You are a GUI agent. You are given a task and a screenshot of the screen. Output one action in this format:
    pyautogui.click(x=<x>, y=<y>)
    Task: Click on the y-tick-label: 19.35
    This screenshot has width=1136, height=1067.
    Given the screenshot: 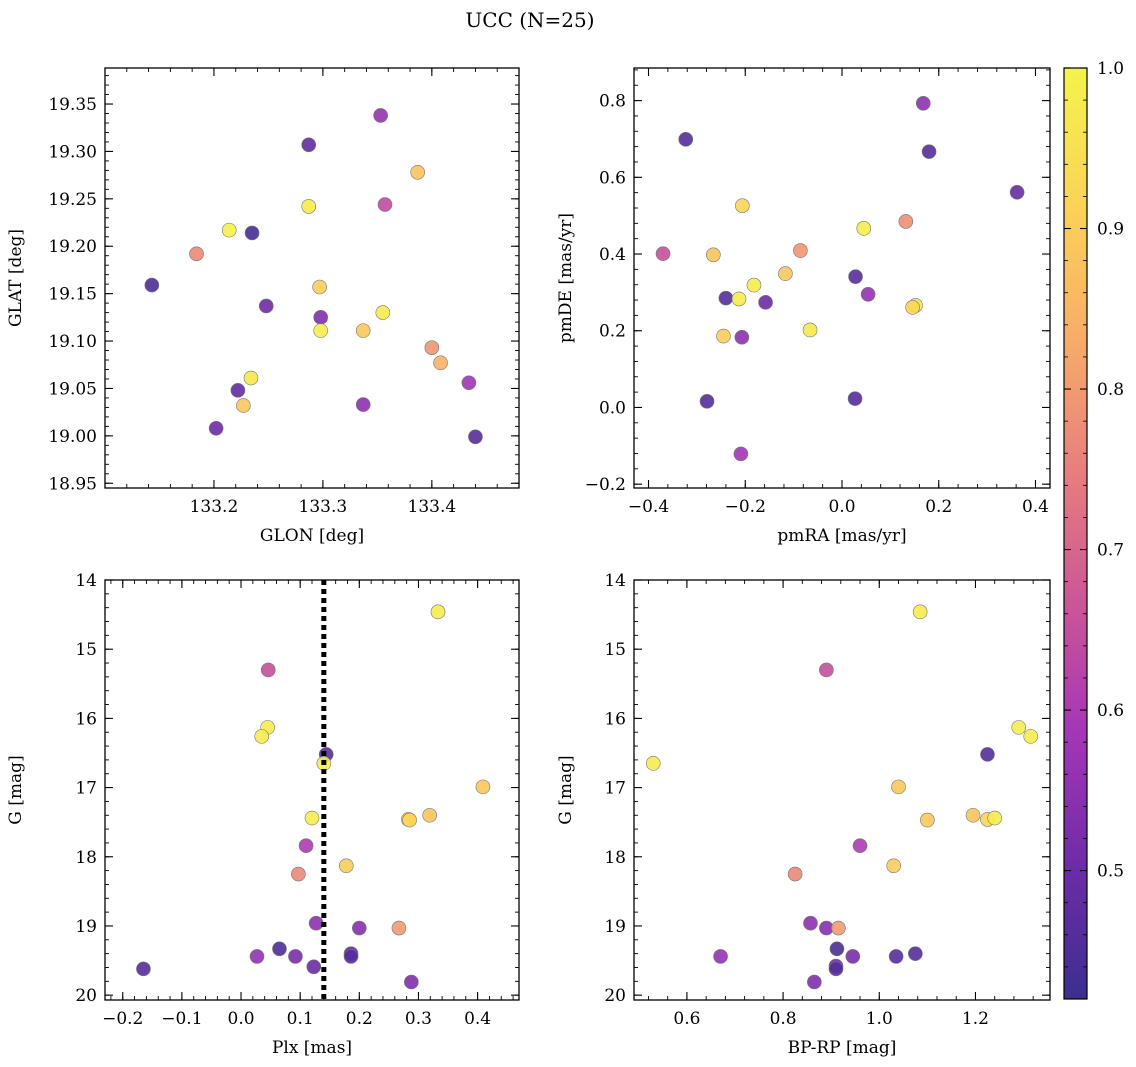 What is the action you would take?
    pyautogui.click(x=72, y=105)
    